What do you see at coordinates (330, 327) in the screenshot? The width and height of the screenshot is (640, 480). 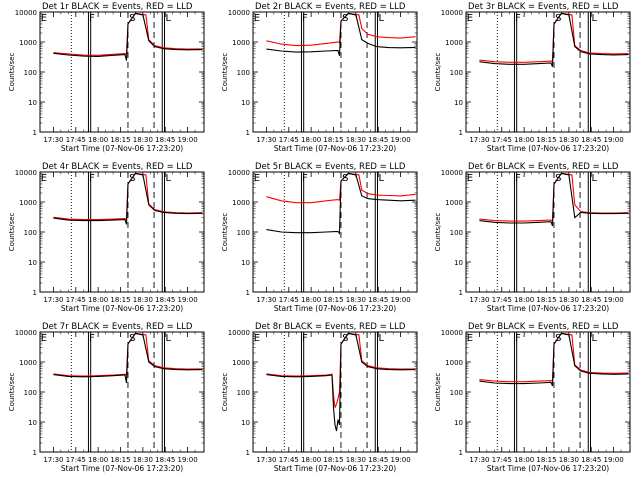 I see `chart-title: Det 8r BLACK = Events, RED = LLD` at bounding box center [330, 327].